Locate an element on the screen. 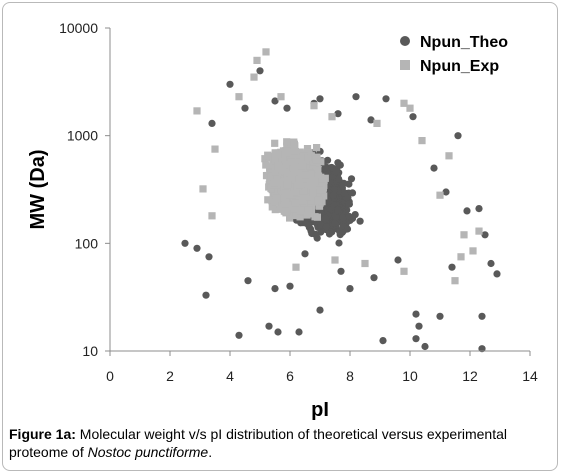 The width and height of the screenshot is (562, 475). x-tick-label: 10 is located at coordinates (410, 376).